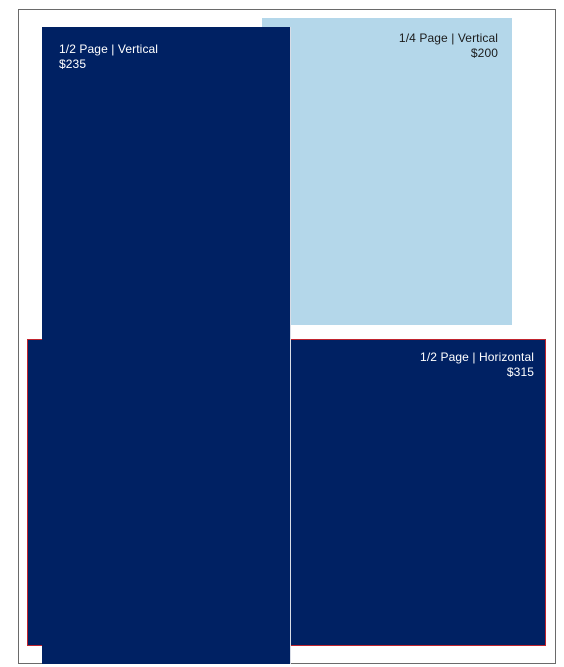 The width and height of the screenshot is (564, 667). What do you see at coordinates (477, 357) in the screenshot?
I see `half-page-horizontal-title: 1/2 Page | Horizontal` at bounding box center [477, 357].